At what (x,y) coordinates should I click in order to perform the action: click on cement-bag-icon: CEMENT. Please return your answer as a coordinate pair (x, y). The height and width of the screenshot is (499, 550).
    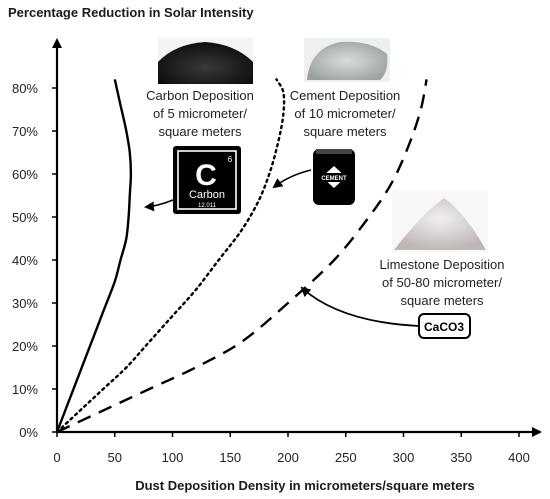
    Looking at the image, I should click on (334, 177).